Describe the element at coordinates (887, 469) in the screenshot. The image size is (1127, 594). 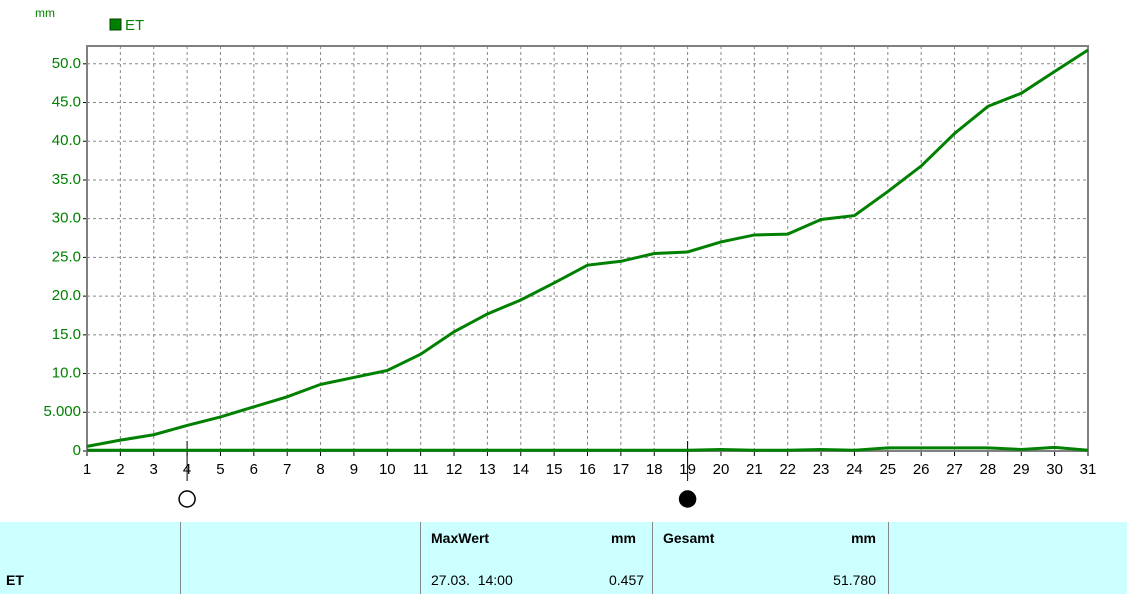
I see `x-tick-label: 25` at that location.